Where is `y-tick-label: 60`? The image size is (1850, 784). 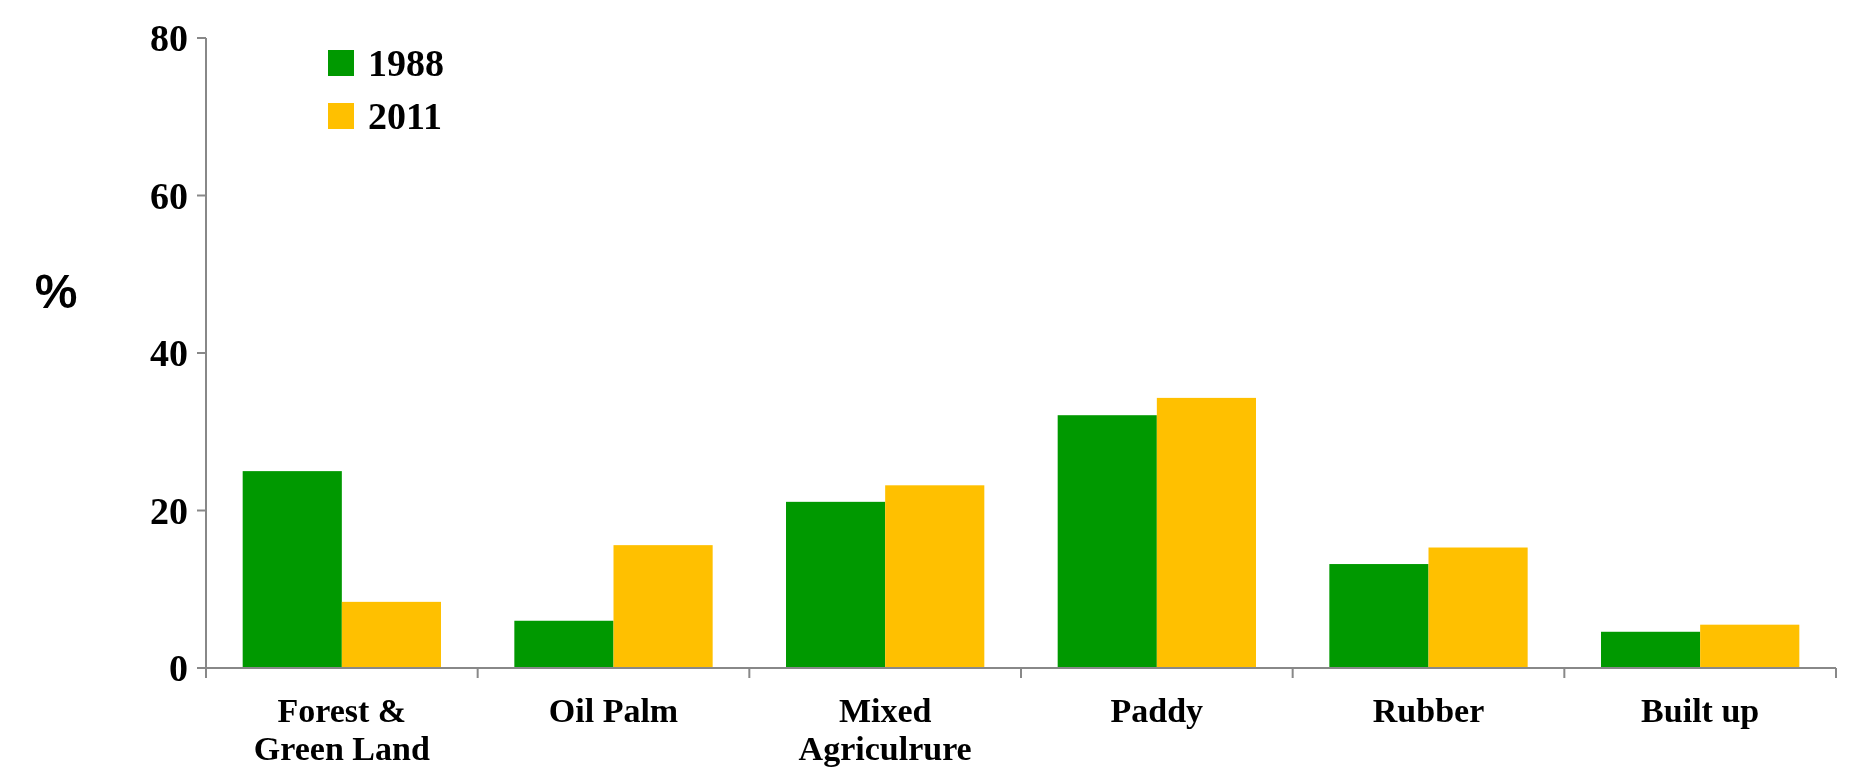 y-tick-label: 60 is located at coordinates (169, 195).